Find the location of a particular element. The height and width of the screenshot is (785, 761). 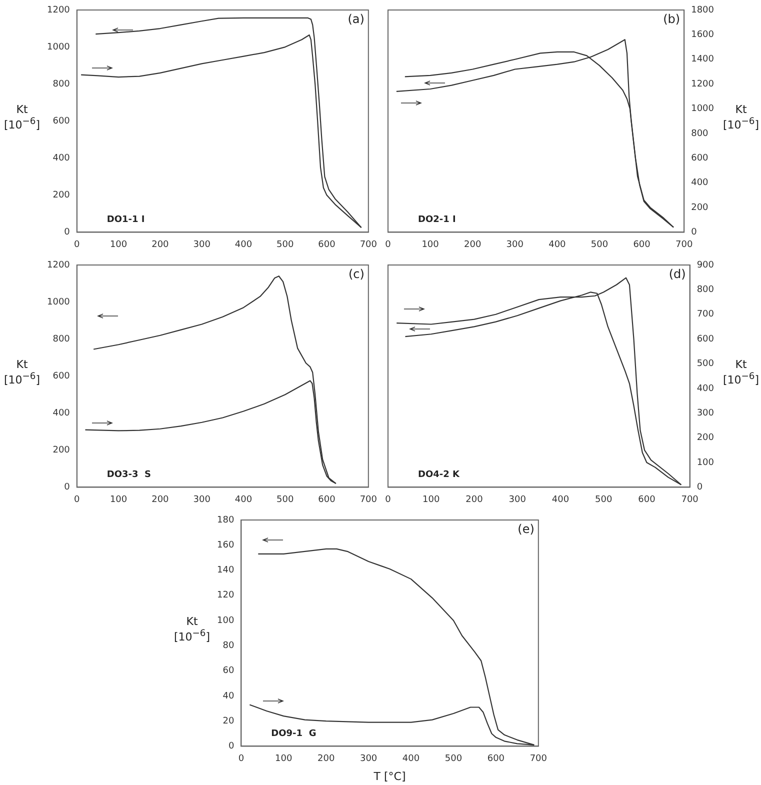

annotation: DO2-1 I is located at coordinates (437, 220).